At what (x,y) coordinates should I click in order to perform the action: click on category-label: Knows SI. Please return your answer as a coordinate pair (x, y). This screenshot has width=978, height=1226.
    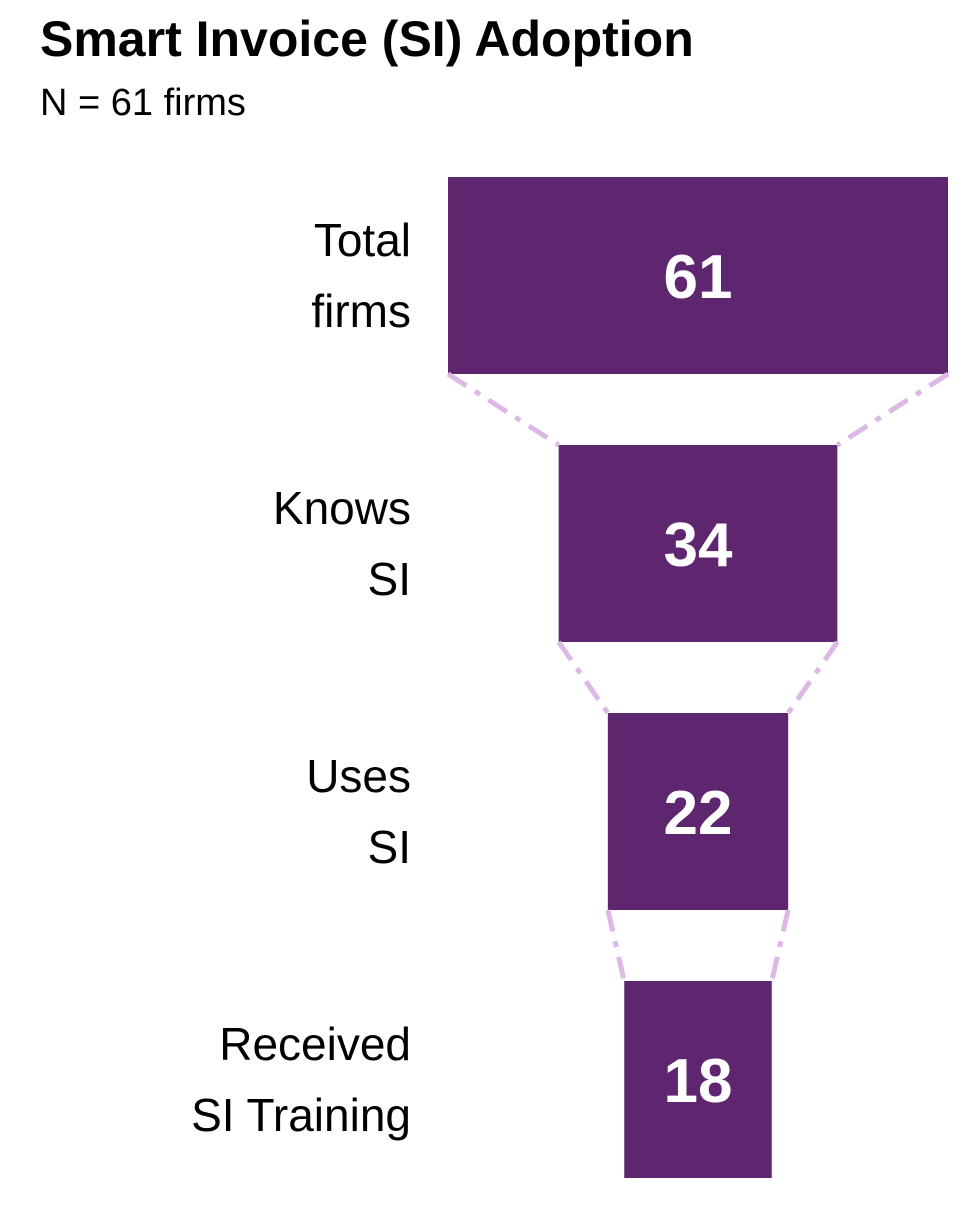
    Looking at the image, I should click on (341, 543).